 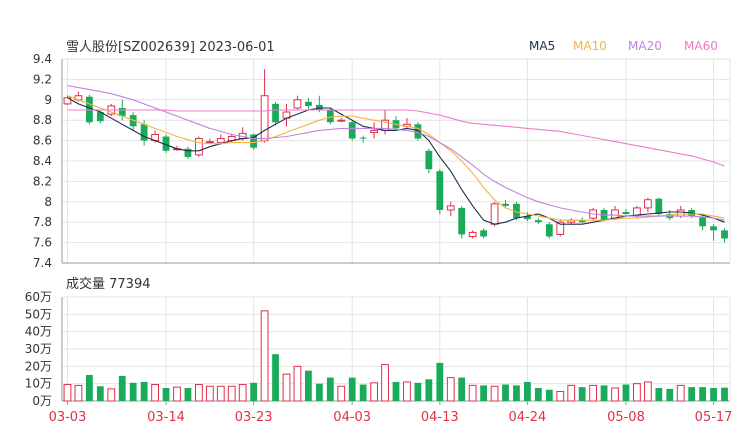 What do you see at coordinates (42, 59) in the screenshot?
I see `price-axis-tick-label: 9.4` at bounding box center [42, 59].